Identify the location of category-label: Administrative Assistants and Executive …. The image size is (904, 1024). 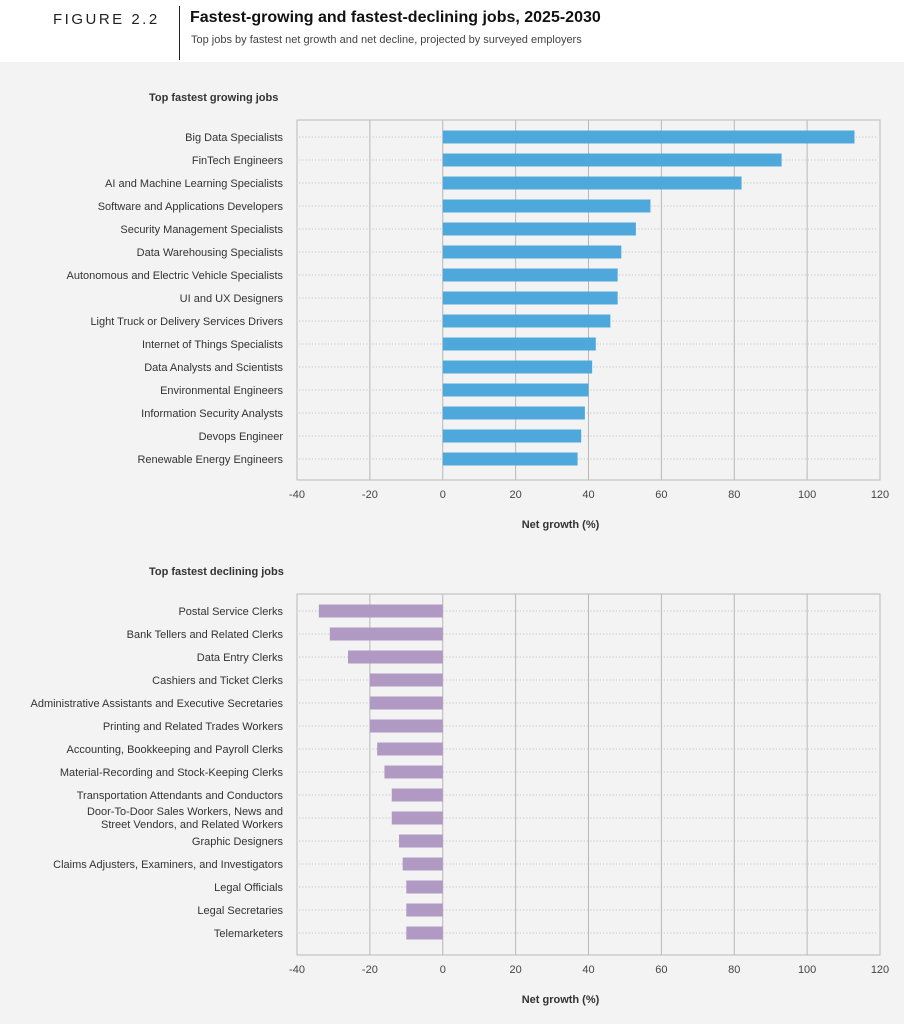
(156, 704).